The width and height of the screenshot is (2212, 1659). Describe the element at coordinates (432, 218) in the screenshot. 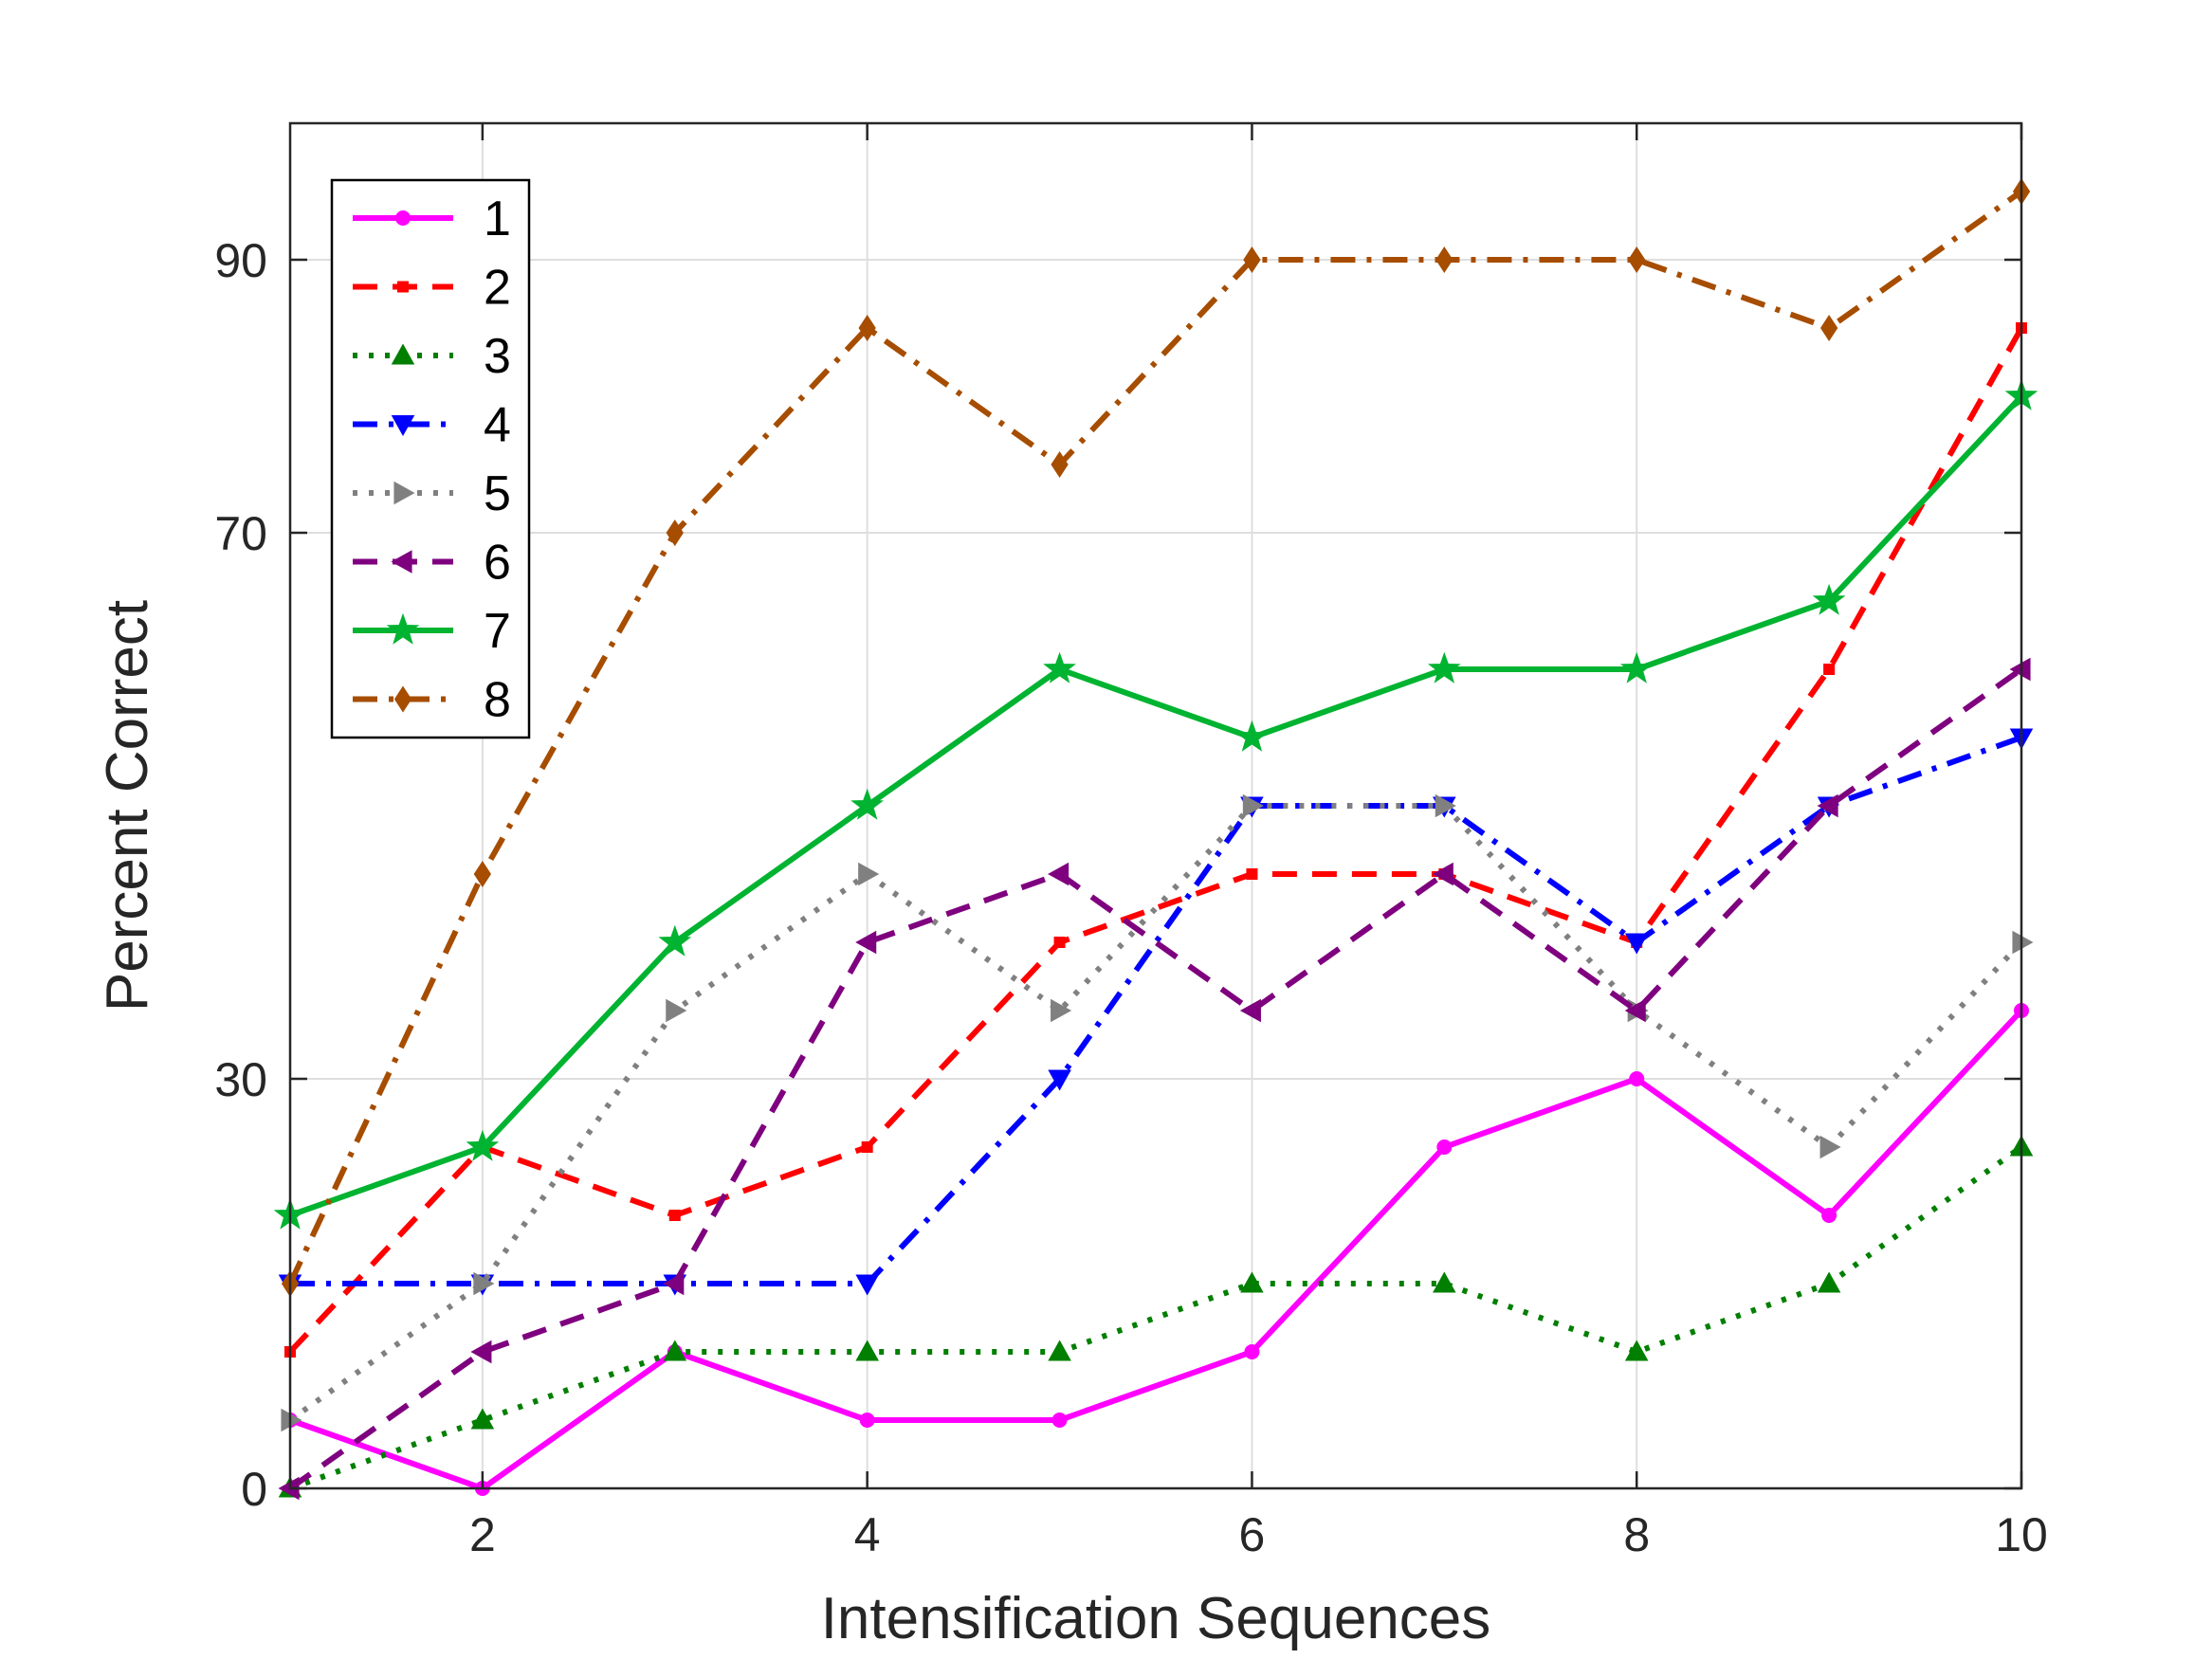

I see `legend-item-1: 1` at that location.